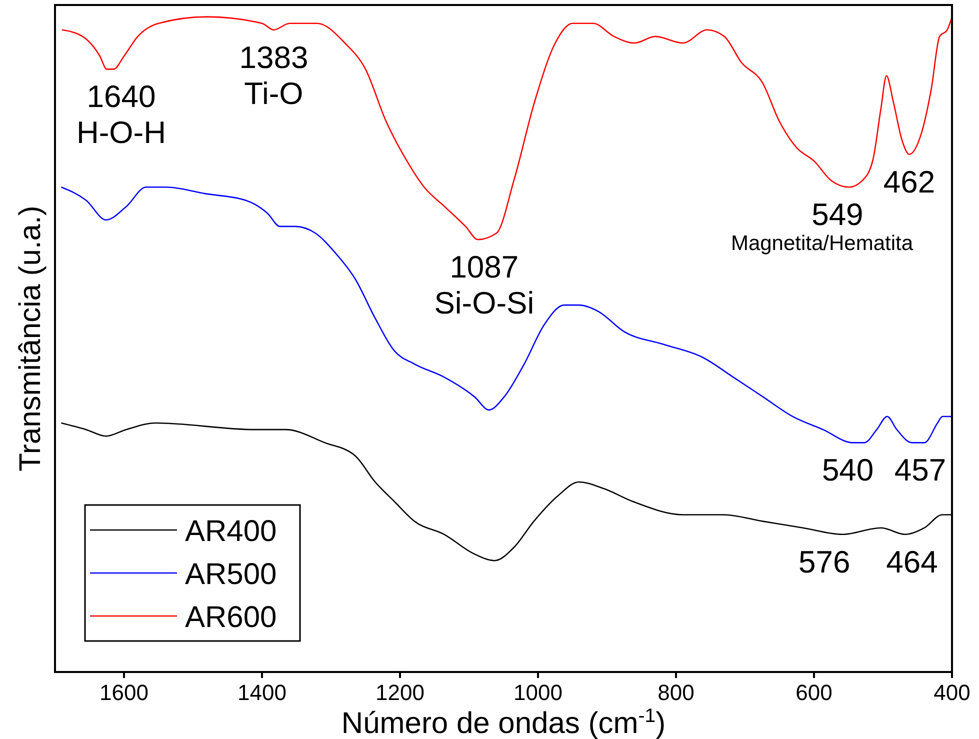 This screenshot has height=739, width=979. I want to click on legend-label: AR500, so click(231, 574).